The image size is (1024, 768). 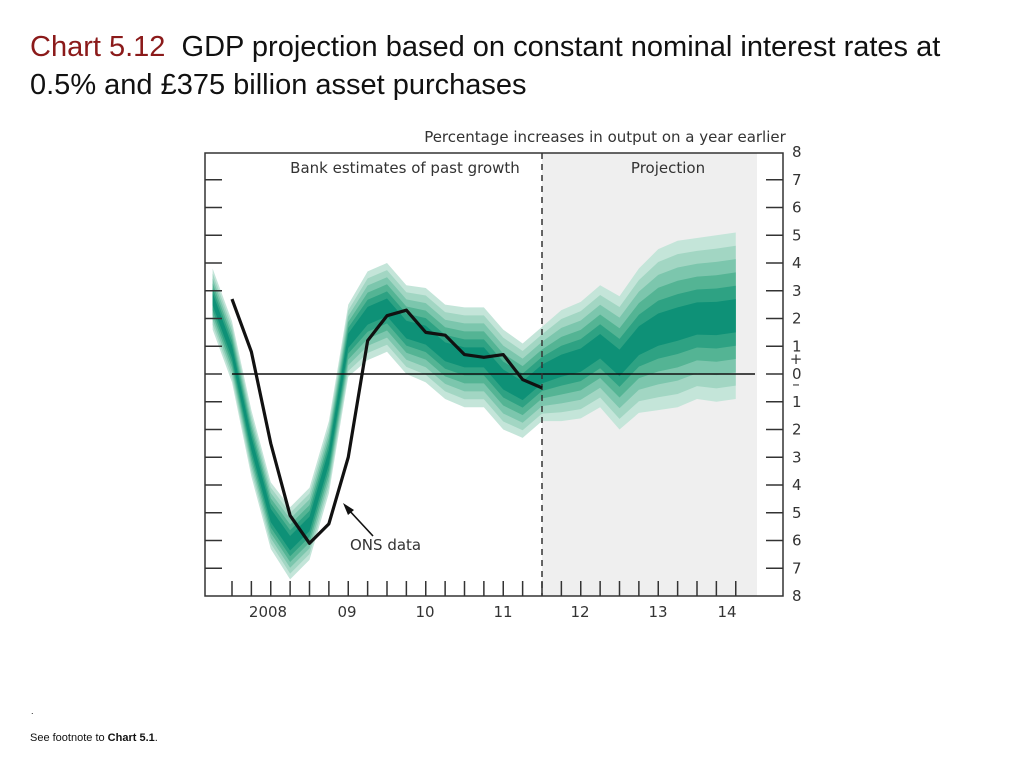 I want to click on y-minus-sign: –, so click(x=796, y=384).